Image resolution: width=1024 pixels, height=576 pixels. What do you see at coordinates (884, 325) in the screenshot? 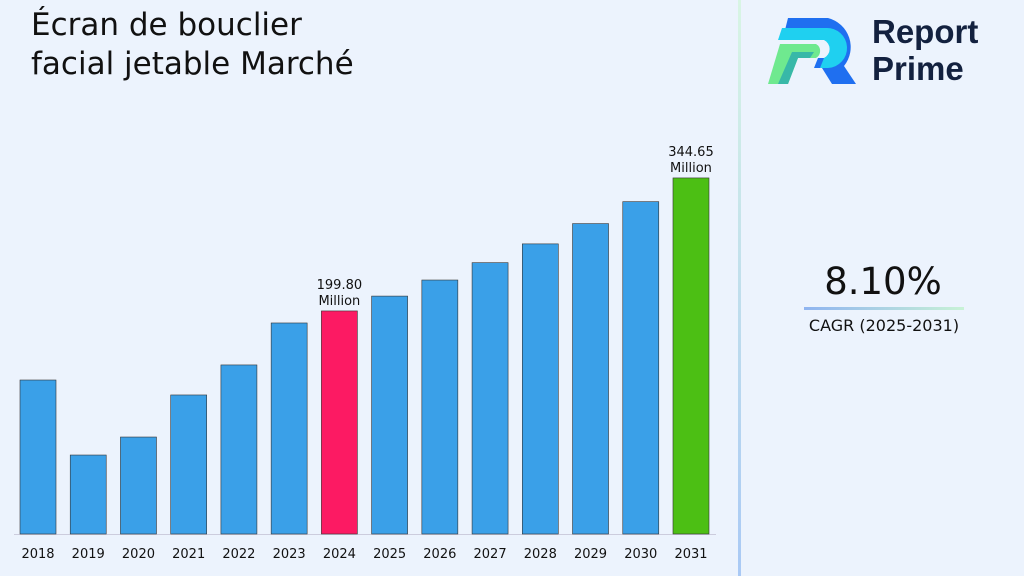
I see `cagr-label: CAGR (2025-2031)` at bounding box center [884, 325].